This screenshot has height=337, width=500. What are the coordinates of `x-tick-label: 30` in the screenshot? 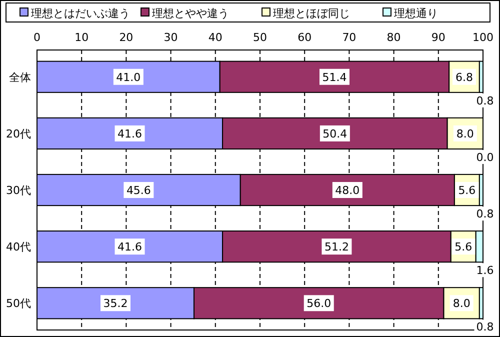 It's located at (171, 37).